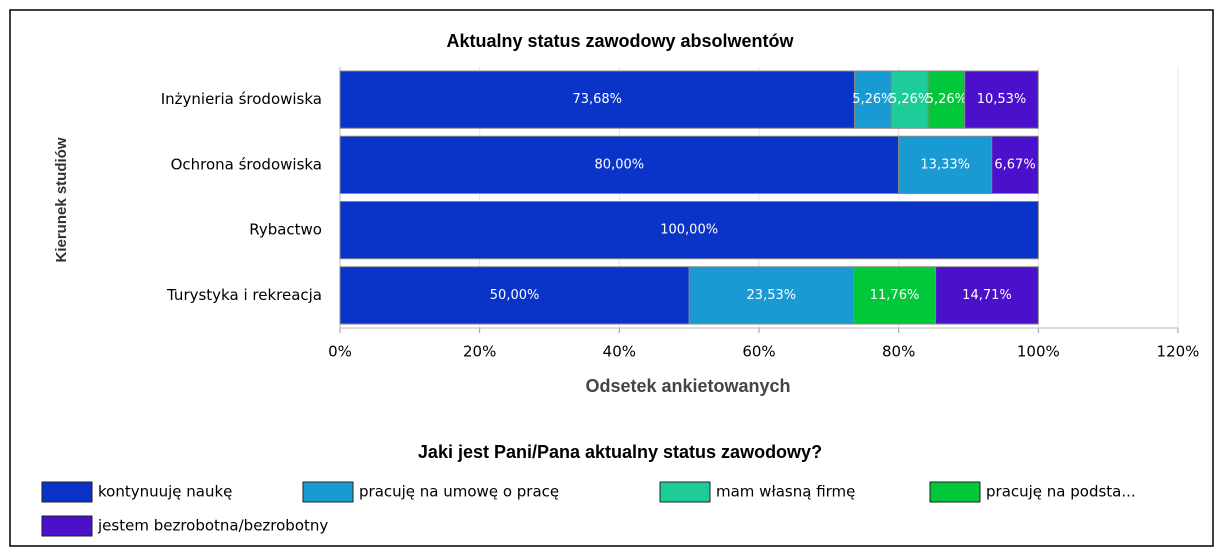 This screenshot has width=1221, height=554. What do you see at coordinates (945, 164) in the screenshot?
I see `data-label: 13,33%` at bounding box center [945, 164].